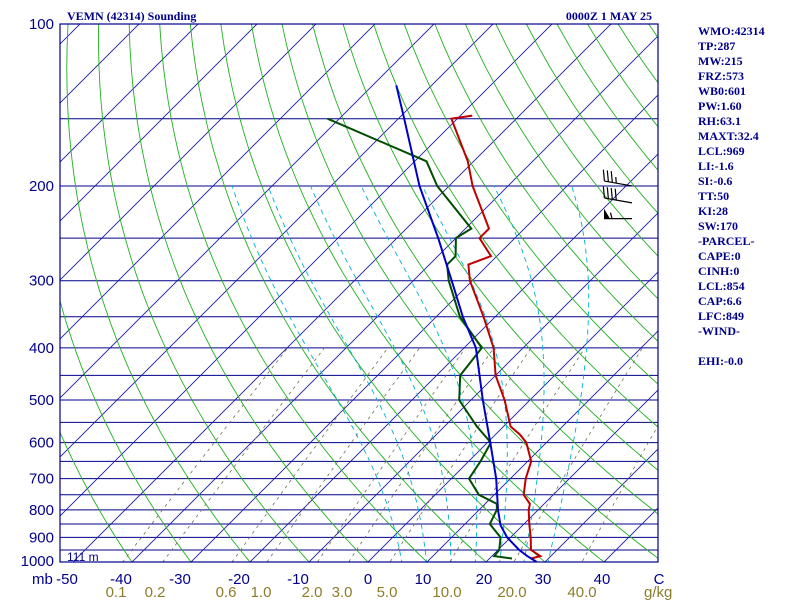  What do you see at coordinates (41, 537) in the screenshot?
I see `pressure-tick-label: 900` at bounding box center [41, 537].